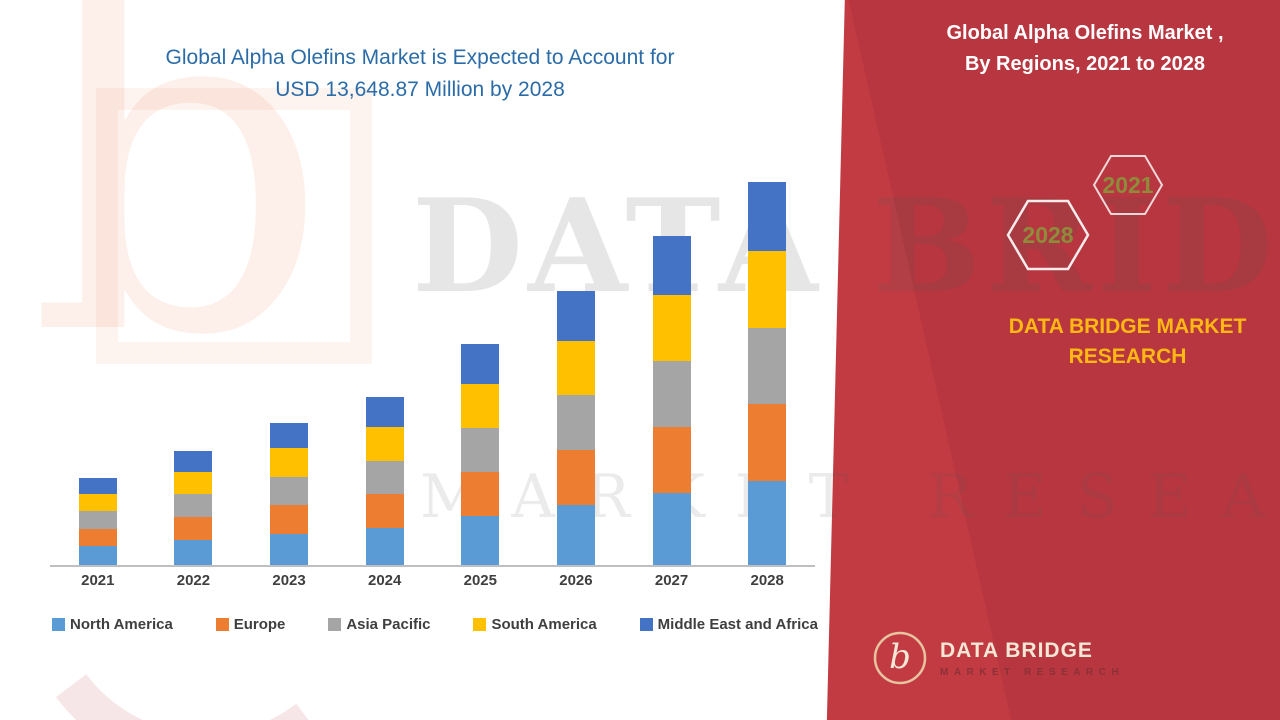  Describe the element at coordinates (767, 580) in the screenshot. I see `x-axis-label: 2028` at that location.